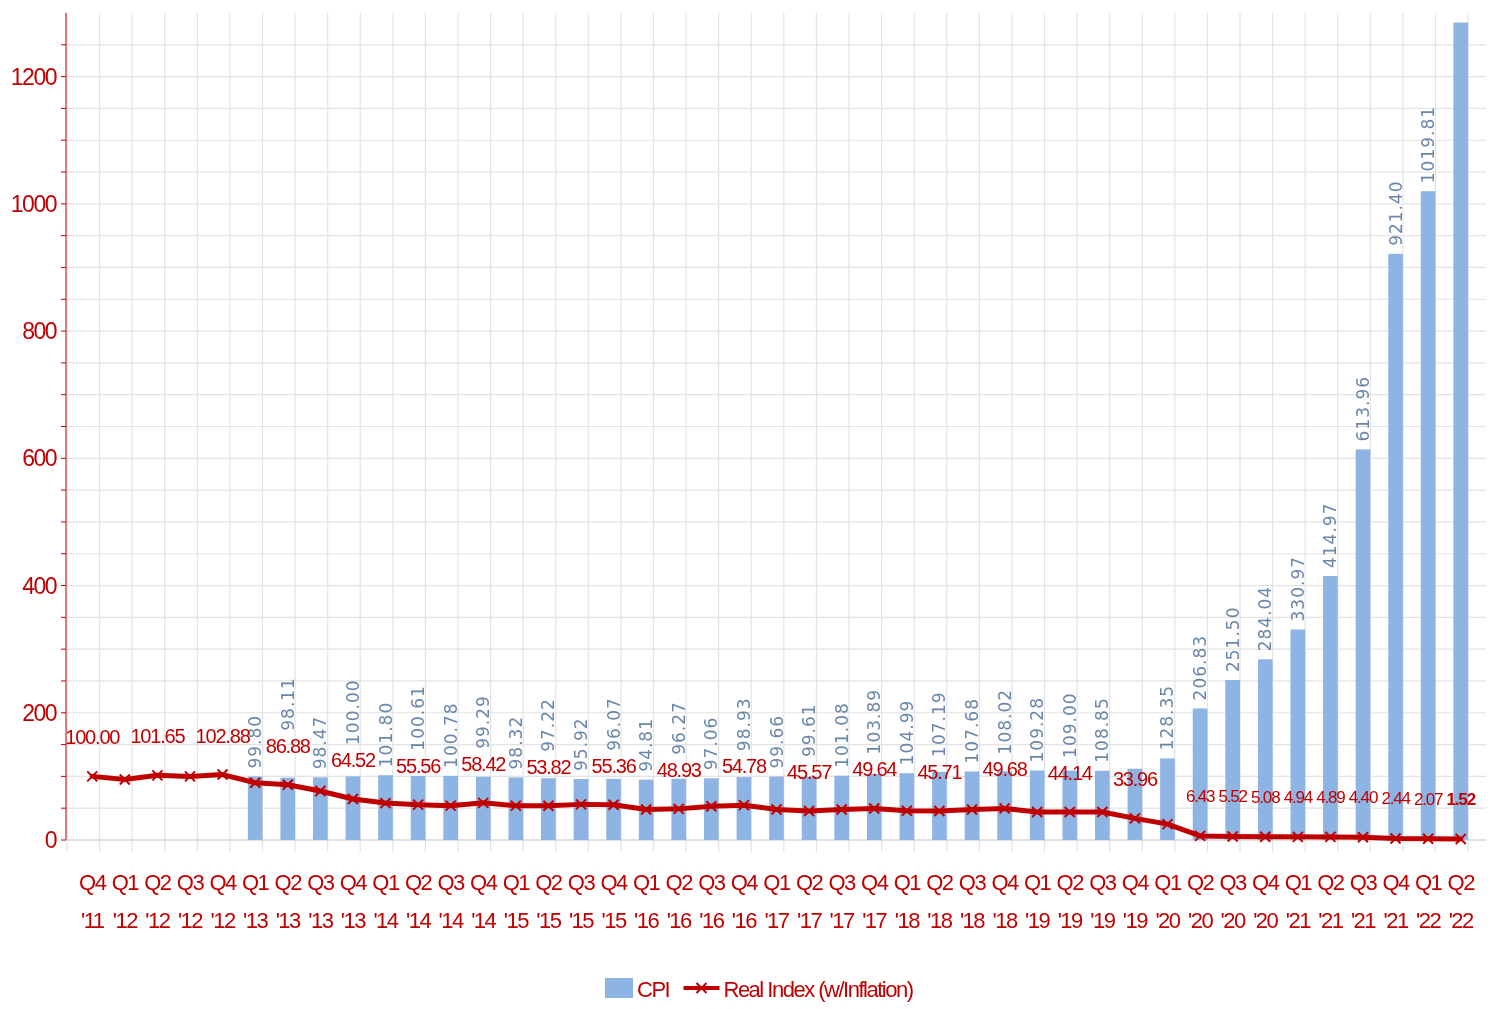  Describe the element at coordinates (1069, 725) in the screenshot. I see `data-label: 109.00` at that location.